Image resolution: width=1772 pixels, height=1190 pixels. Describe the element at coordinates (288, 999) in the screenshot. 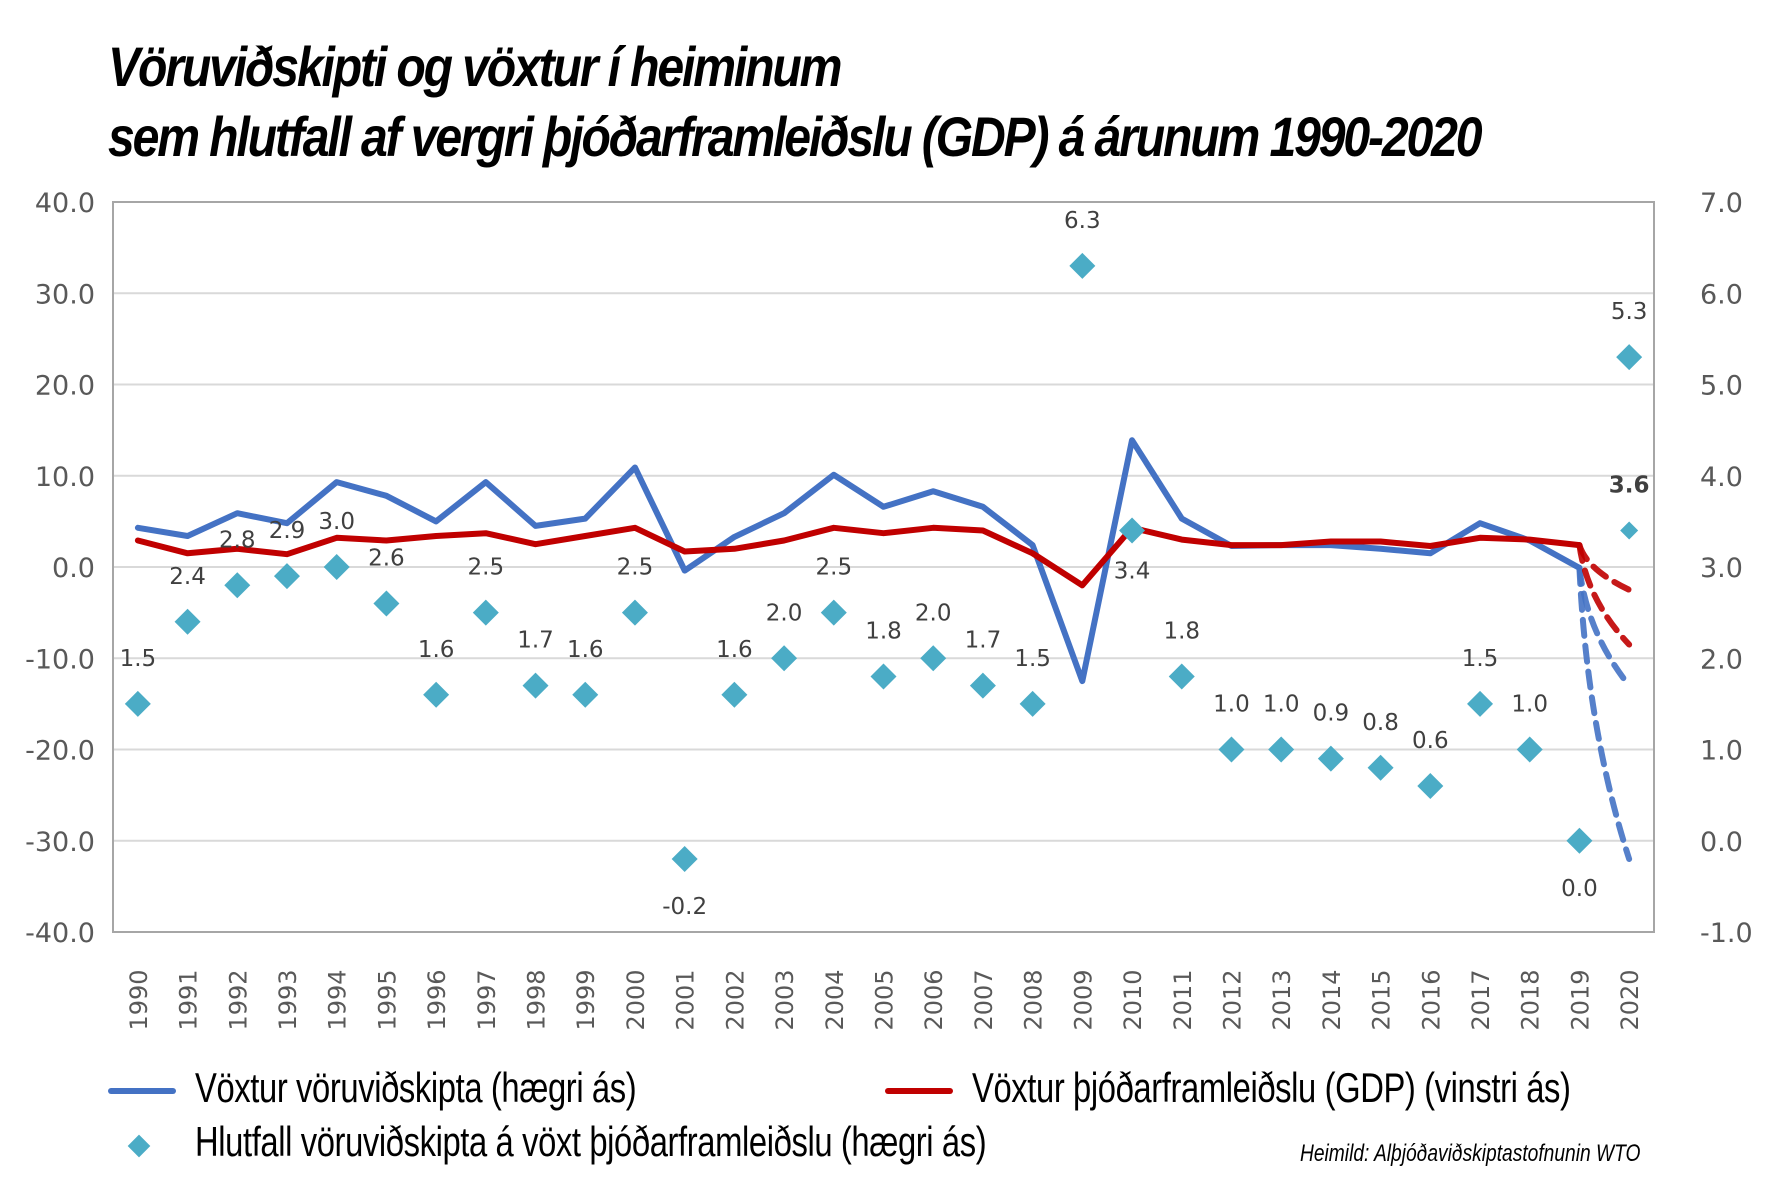

I see `x-axis-tick-label: 1993` at that location.